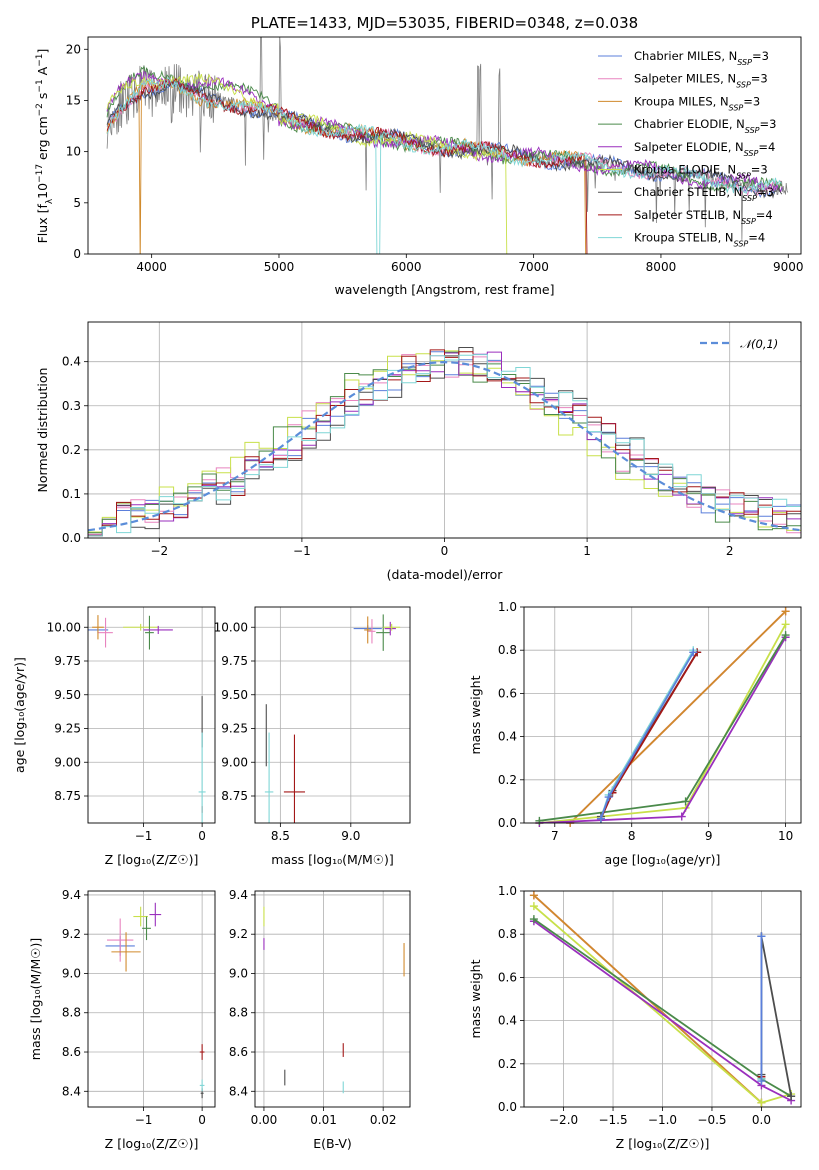  Describe the element at coordinates (444, 446) in the screenshot. I see `normal-curve` at that location.